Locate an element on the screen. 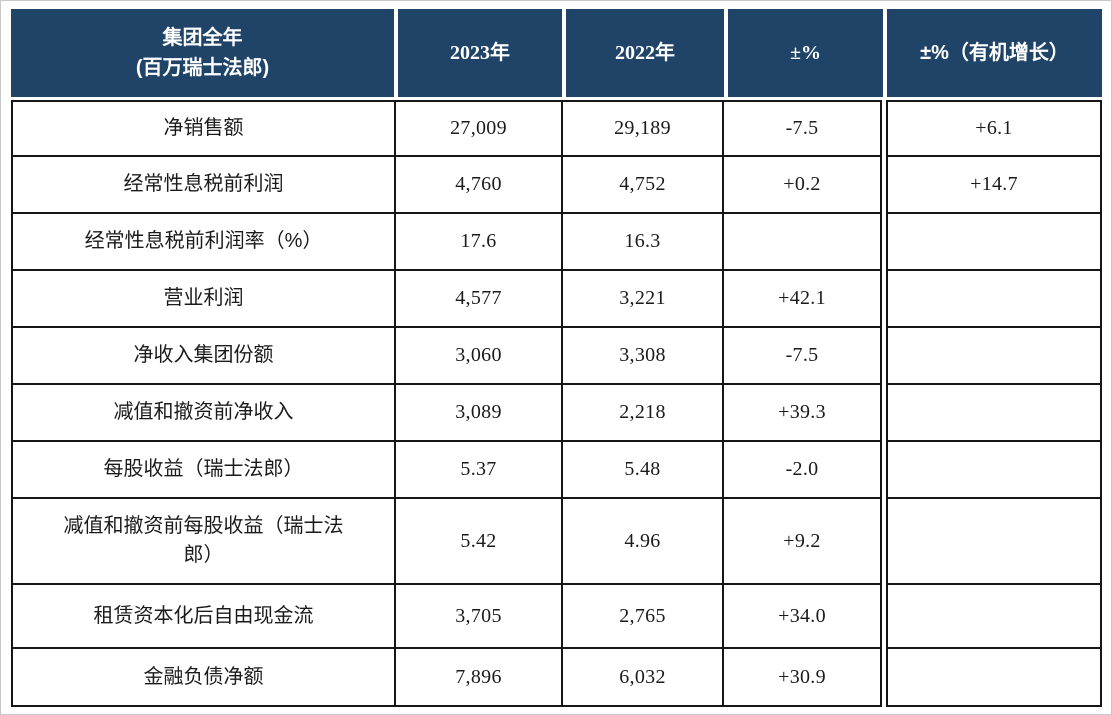 Image resolution: width=1112 pixels, height=715 pixels. value-2022: 6,032 is located at coordinates (643, 678).